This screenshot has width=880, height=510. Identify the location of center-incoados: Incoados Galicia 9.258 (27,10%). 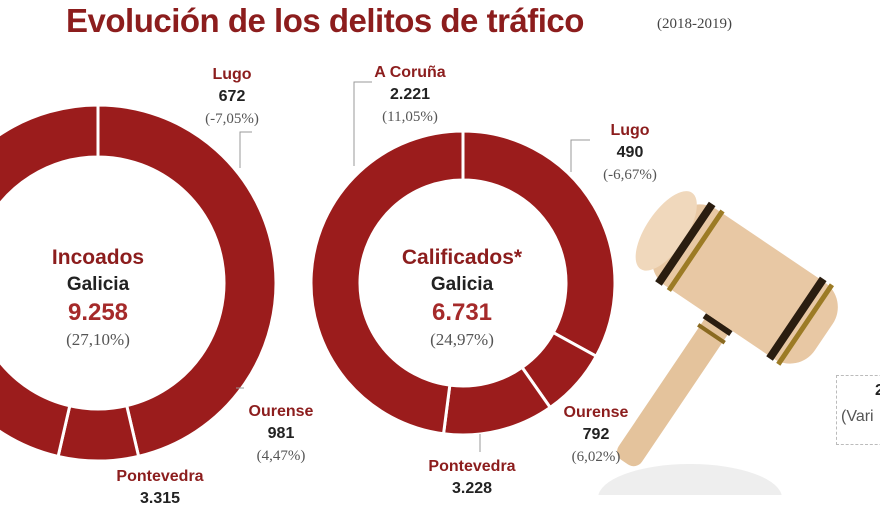
(98, 297).